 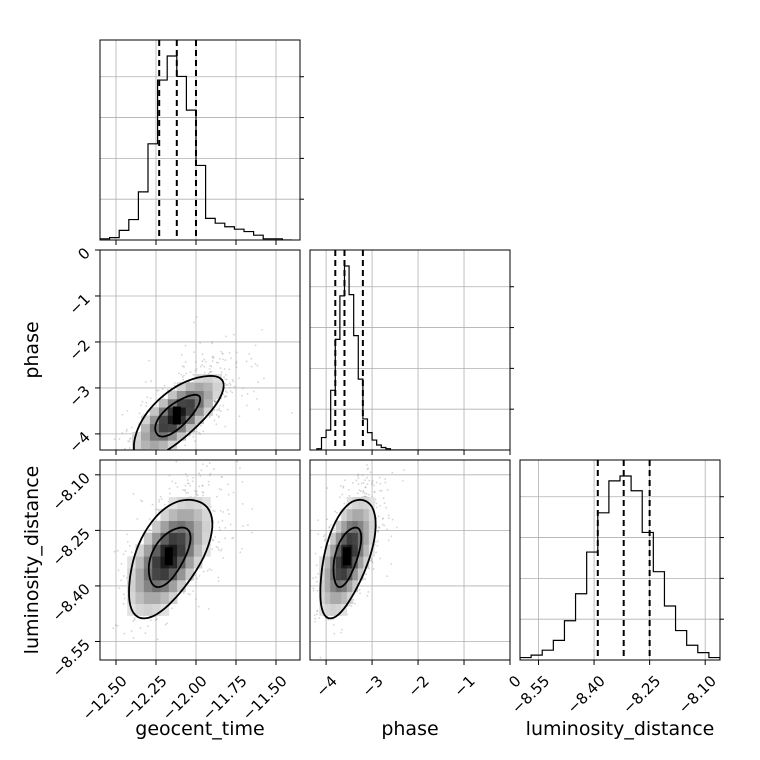 What do you see at coordinates (409, 729) in the screenshot?
I see `xlabel-phase: phase` at bounding box center [409, 729].